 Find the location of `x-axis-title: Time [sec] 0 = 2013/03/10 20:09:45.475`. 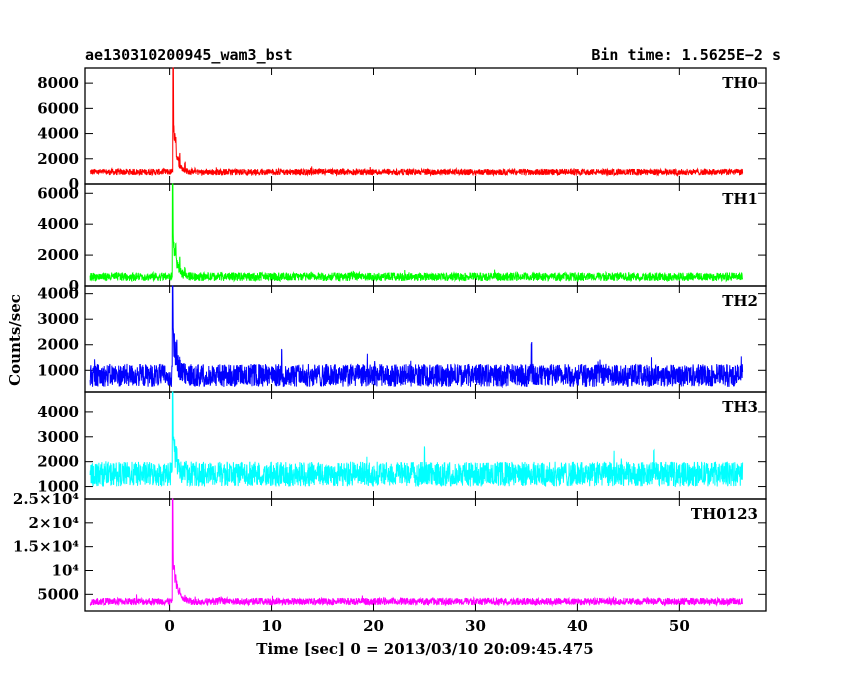

x-axis-title: Time [sec] 0 = 2013/03/10 20:09:45.475 is located at coordinates (424, 649).